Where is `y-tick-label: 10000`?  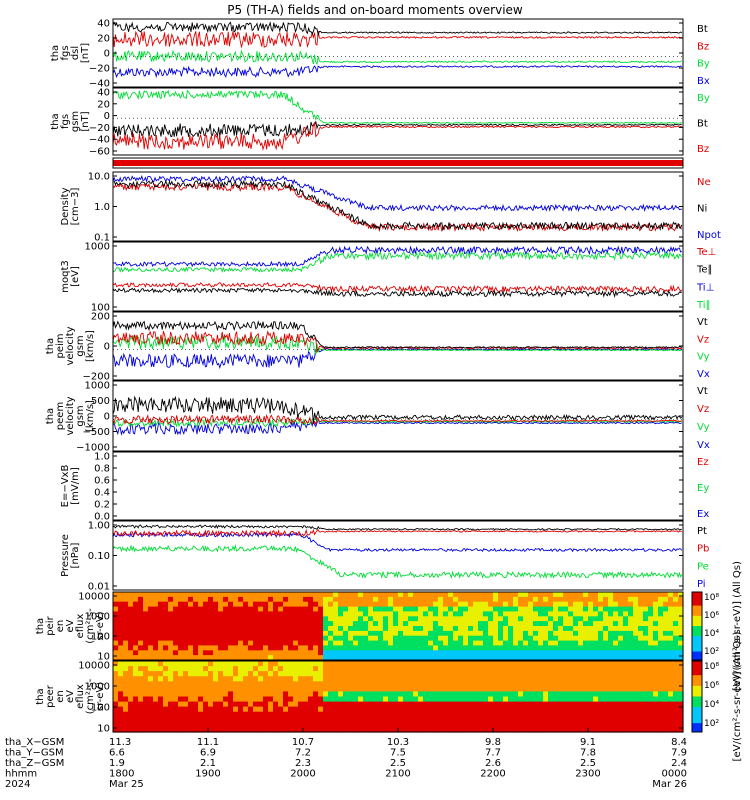
y-tick-label: 10000 is located at coordinates (94, 597).